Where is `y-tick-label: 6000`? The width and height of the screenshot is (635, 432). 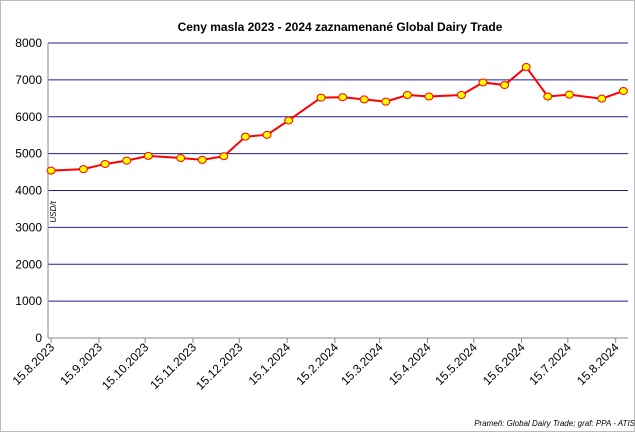 y-tick-label: 6000 is located at coordinates (28, 117).